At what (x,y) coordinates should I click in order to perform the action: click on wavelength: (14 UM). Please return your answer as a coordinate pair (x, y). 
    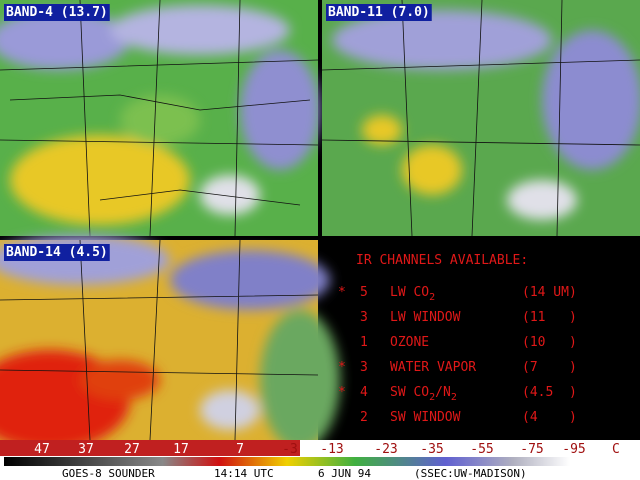
    Looking at the image, I should click on (549, 292).